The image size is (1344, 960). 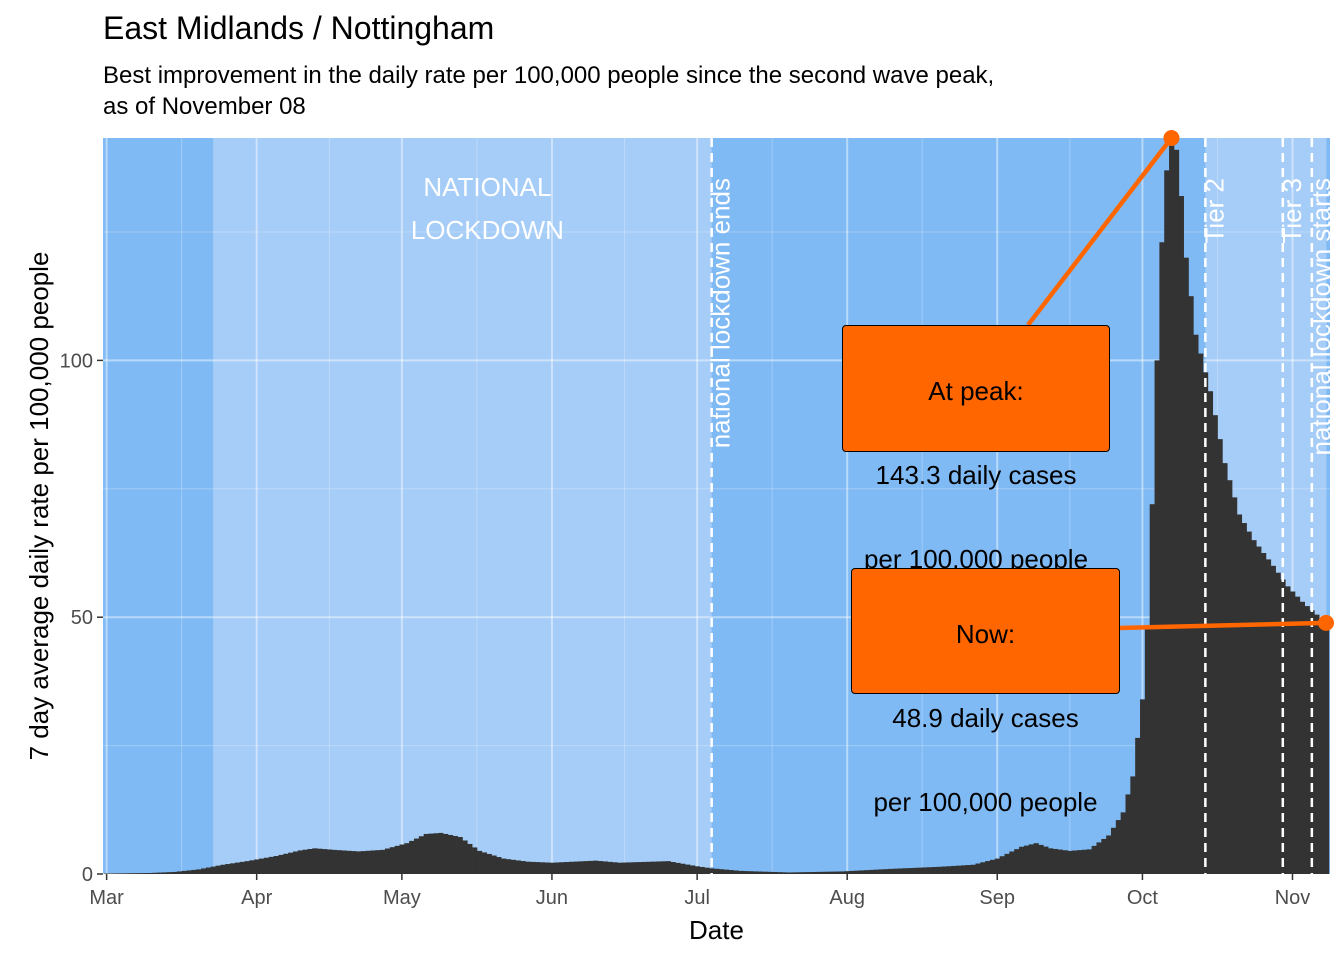 I want to click on x-tick-label: May, so click(x=402, y=898).